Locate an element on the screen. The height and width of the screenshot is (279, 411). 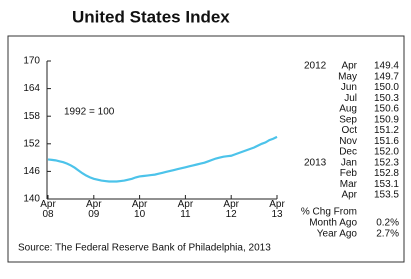
x-tick-label: Apr 11 is located at coordinates (185, 209).